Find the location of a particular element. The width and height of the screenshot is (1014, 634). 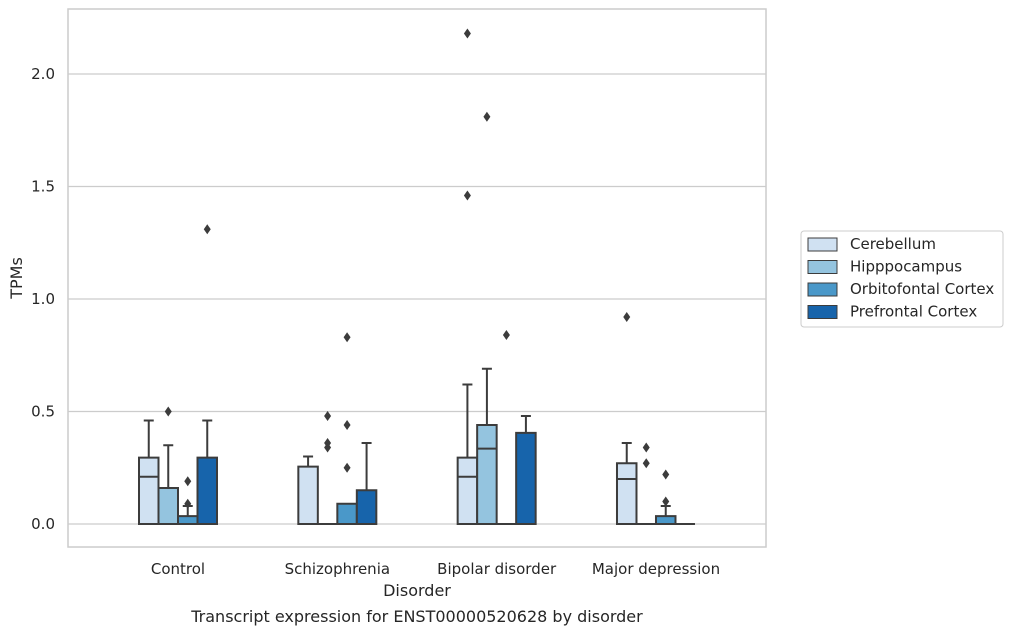

legend-label: Hipppocampus is located at coordinates (906, 267).